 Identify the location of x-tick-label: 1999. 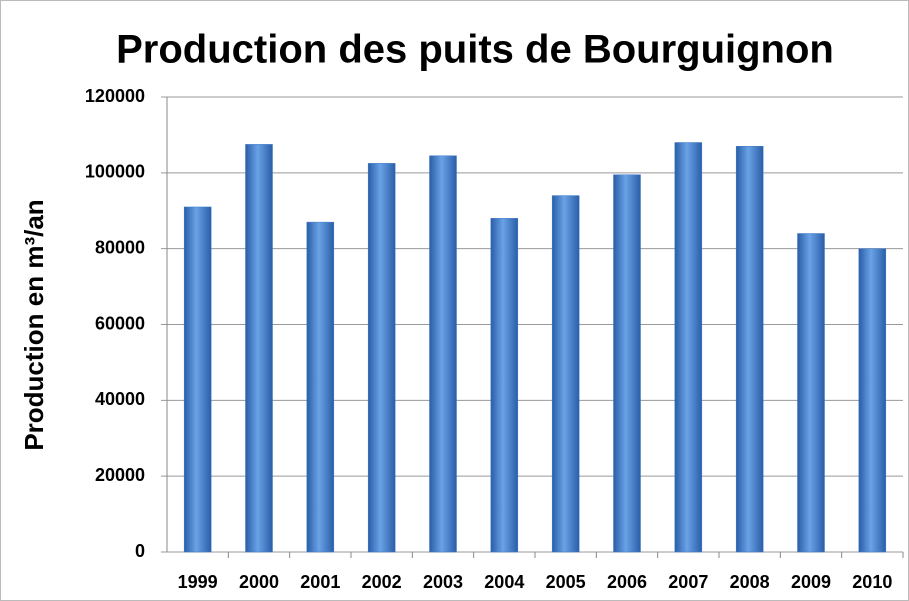
(198, 582).